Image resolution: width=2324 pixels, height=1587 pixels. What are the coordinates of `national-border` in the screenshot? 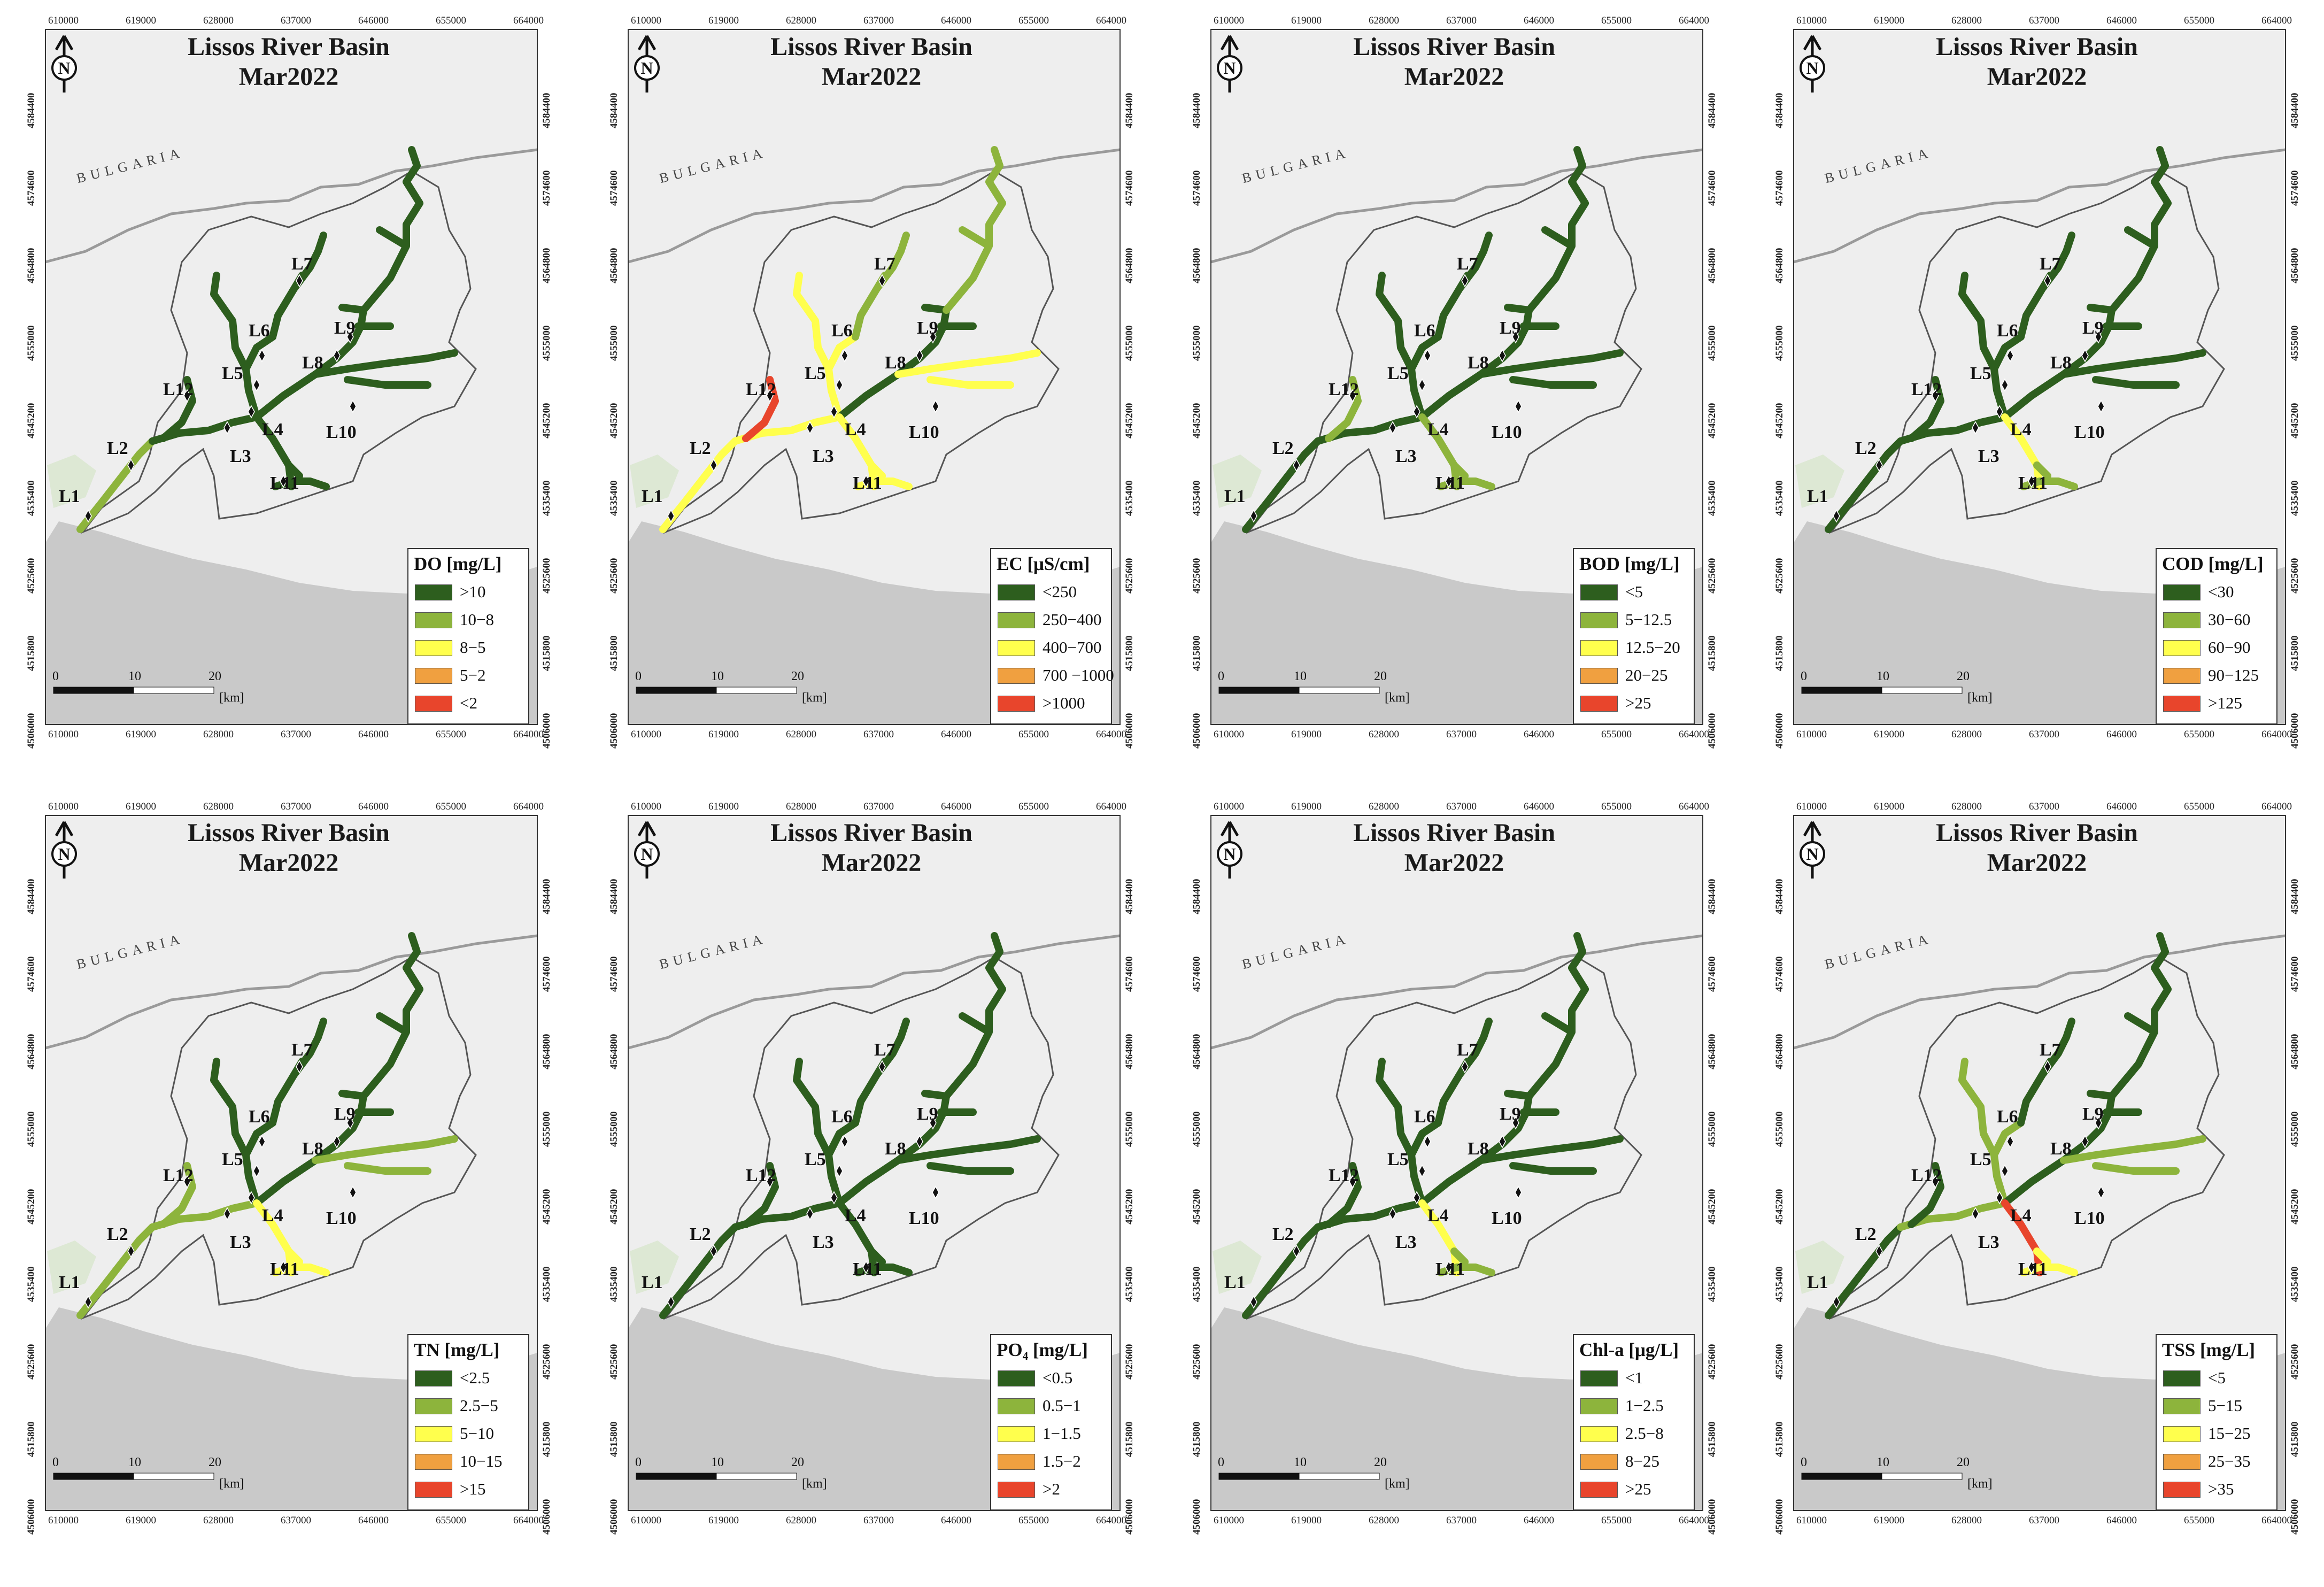 It's located at (874, 992).